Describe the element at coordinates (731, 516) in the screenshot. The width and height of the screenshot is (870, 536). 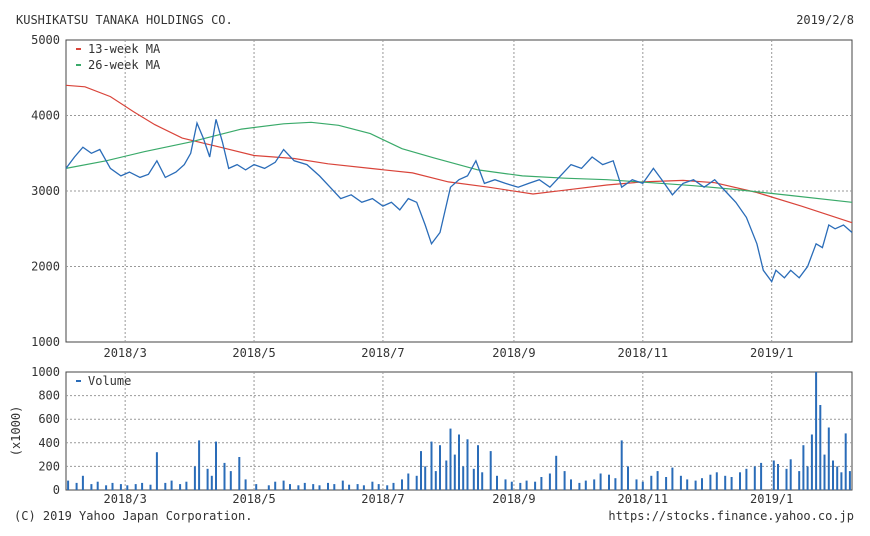
I see `source-url: https://stocks.finance.yahoo.co.jp` at that location.